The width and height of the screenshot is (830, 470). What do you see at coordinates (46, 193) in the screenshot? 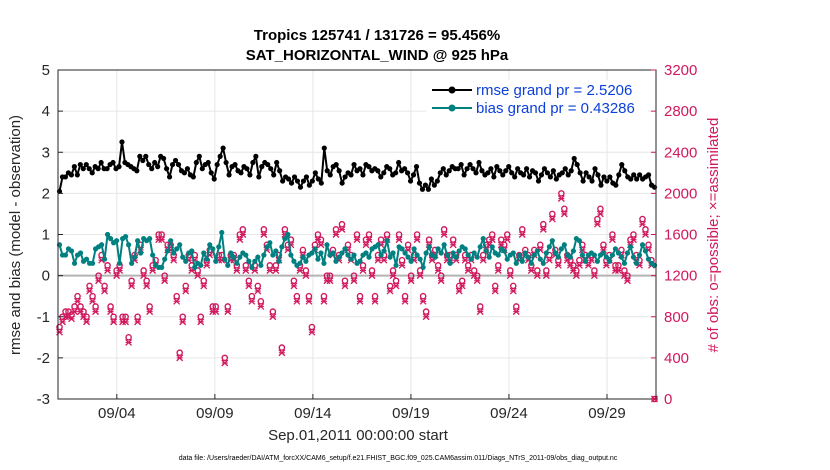
I see `y-tick-label: 2` at bounding box center [46, 193].